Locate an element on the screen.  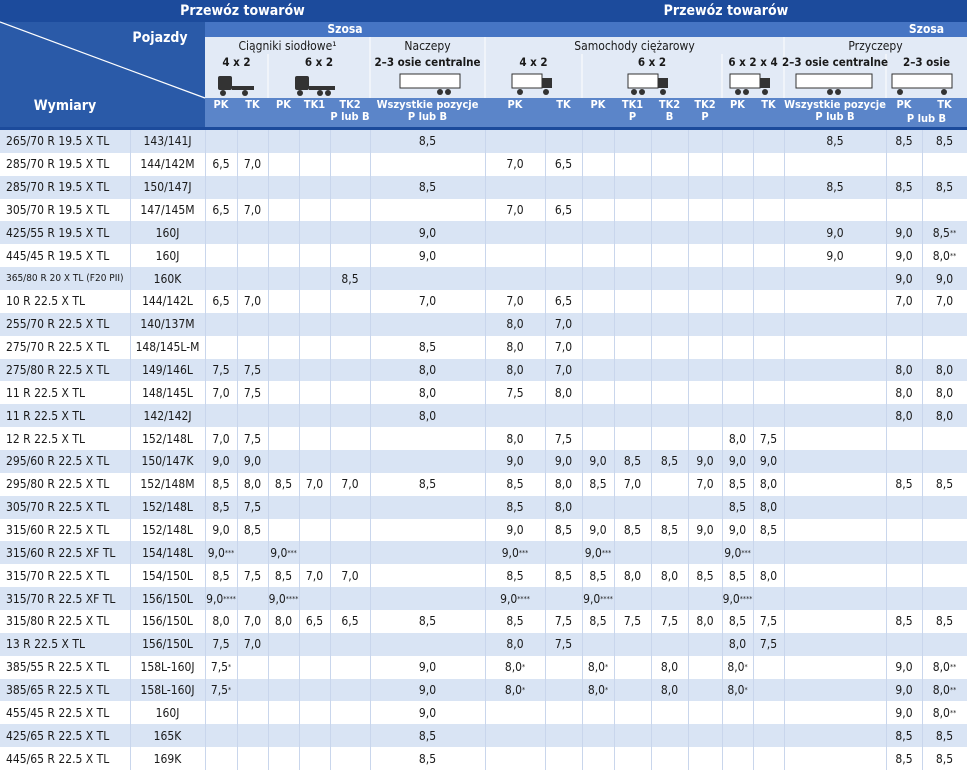
tyre-size: 425/55 R 19.5 X TL is located at coordinates (58, 232).